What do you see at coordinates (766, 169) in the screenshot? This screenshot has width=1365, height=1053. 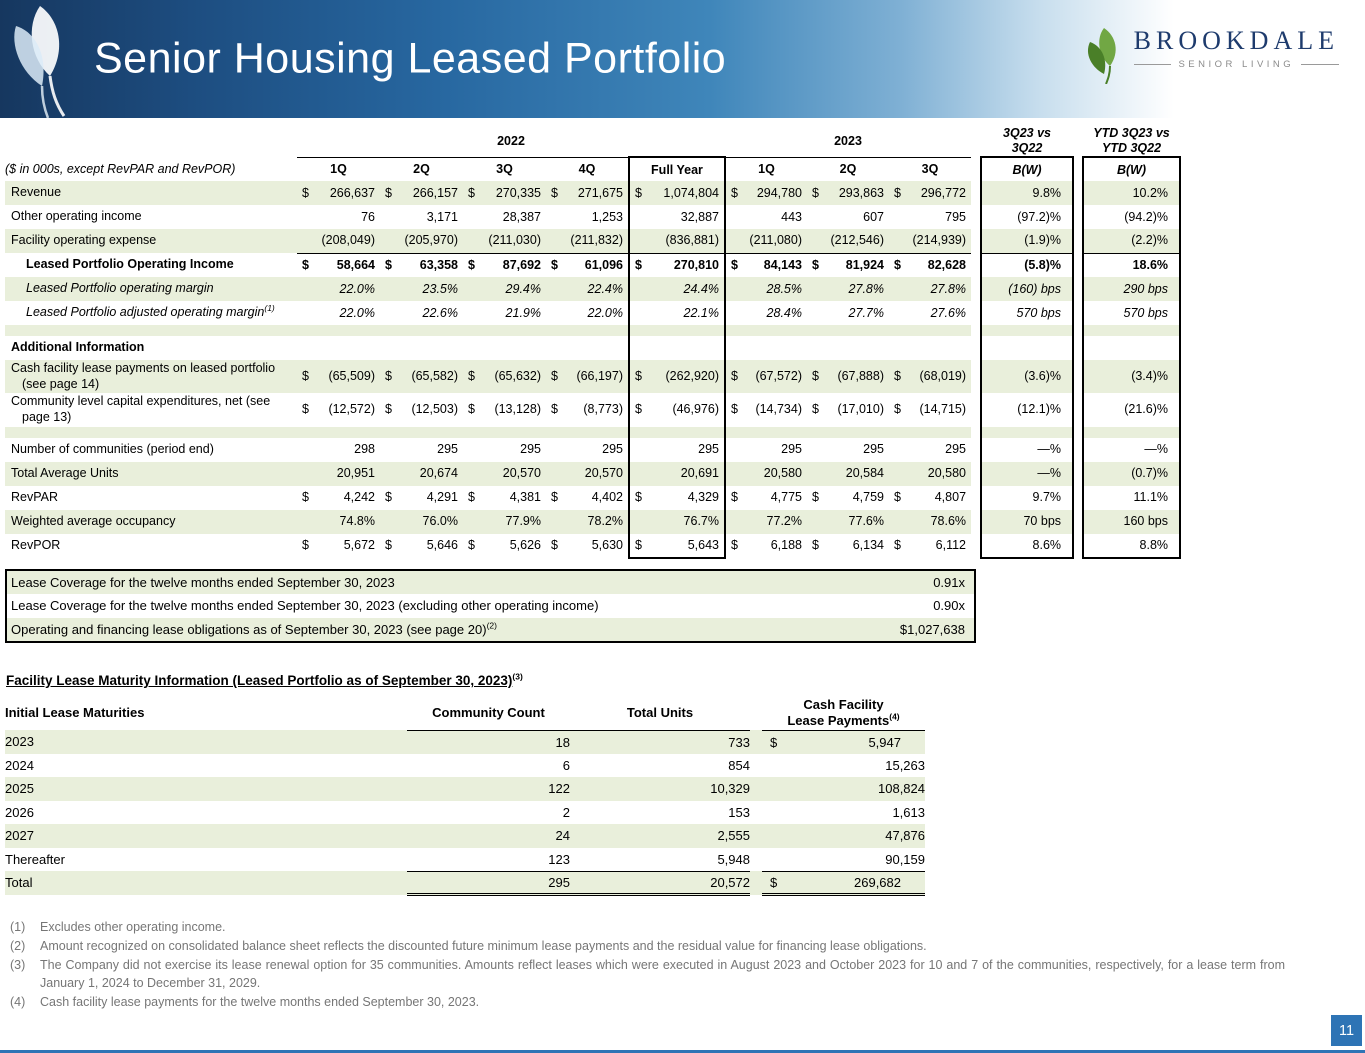 I see `column-header: 1Q` at bounding box center [766, 169].